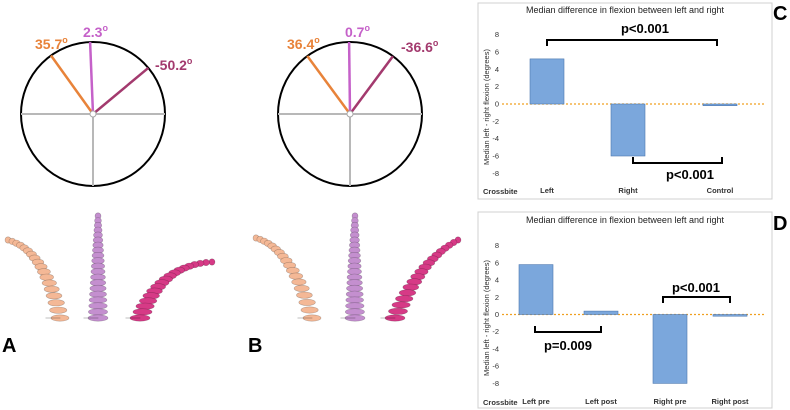  Describe the element at coordinates (690, 174) in the screenshot. I see `p-value-annotation-bottom: p<0.001` at that location.